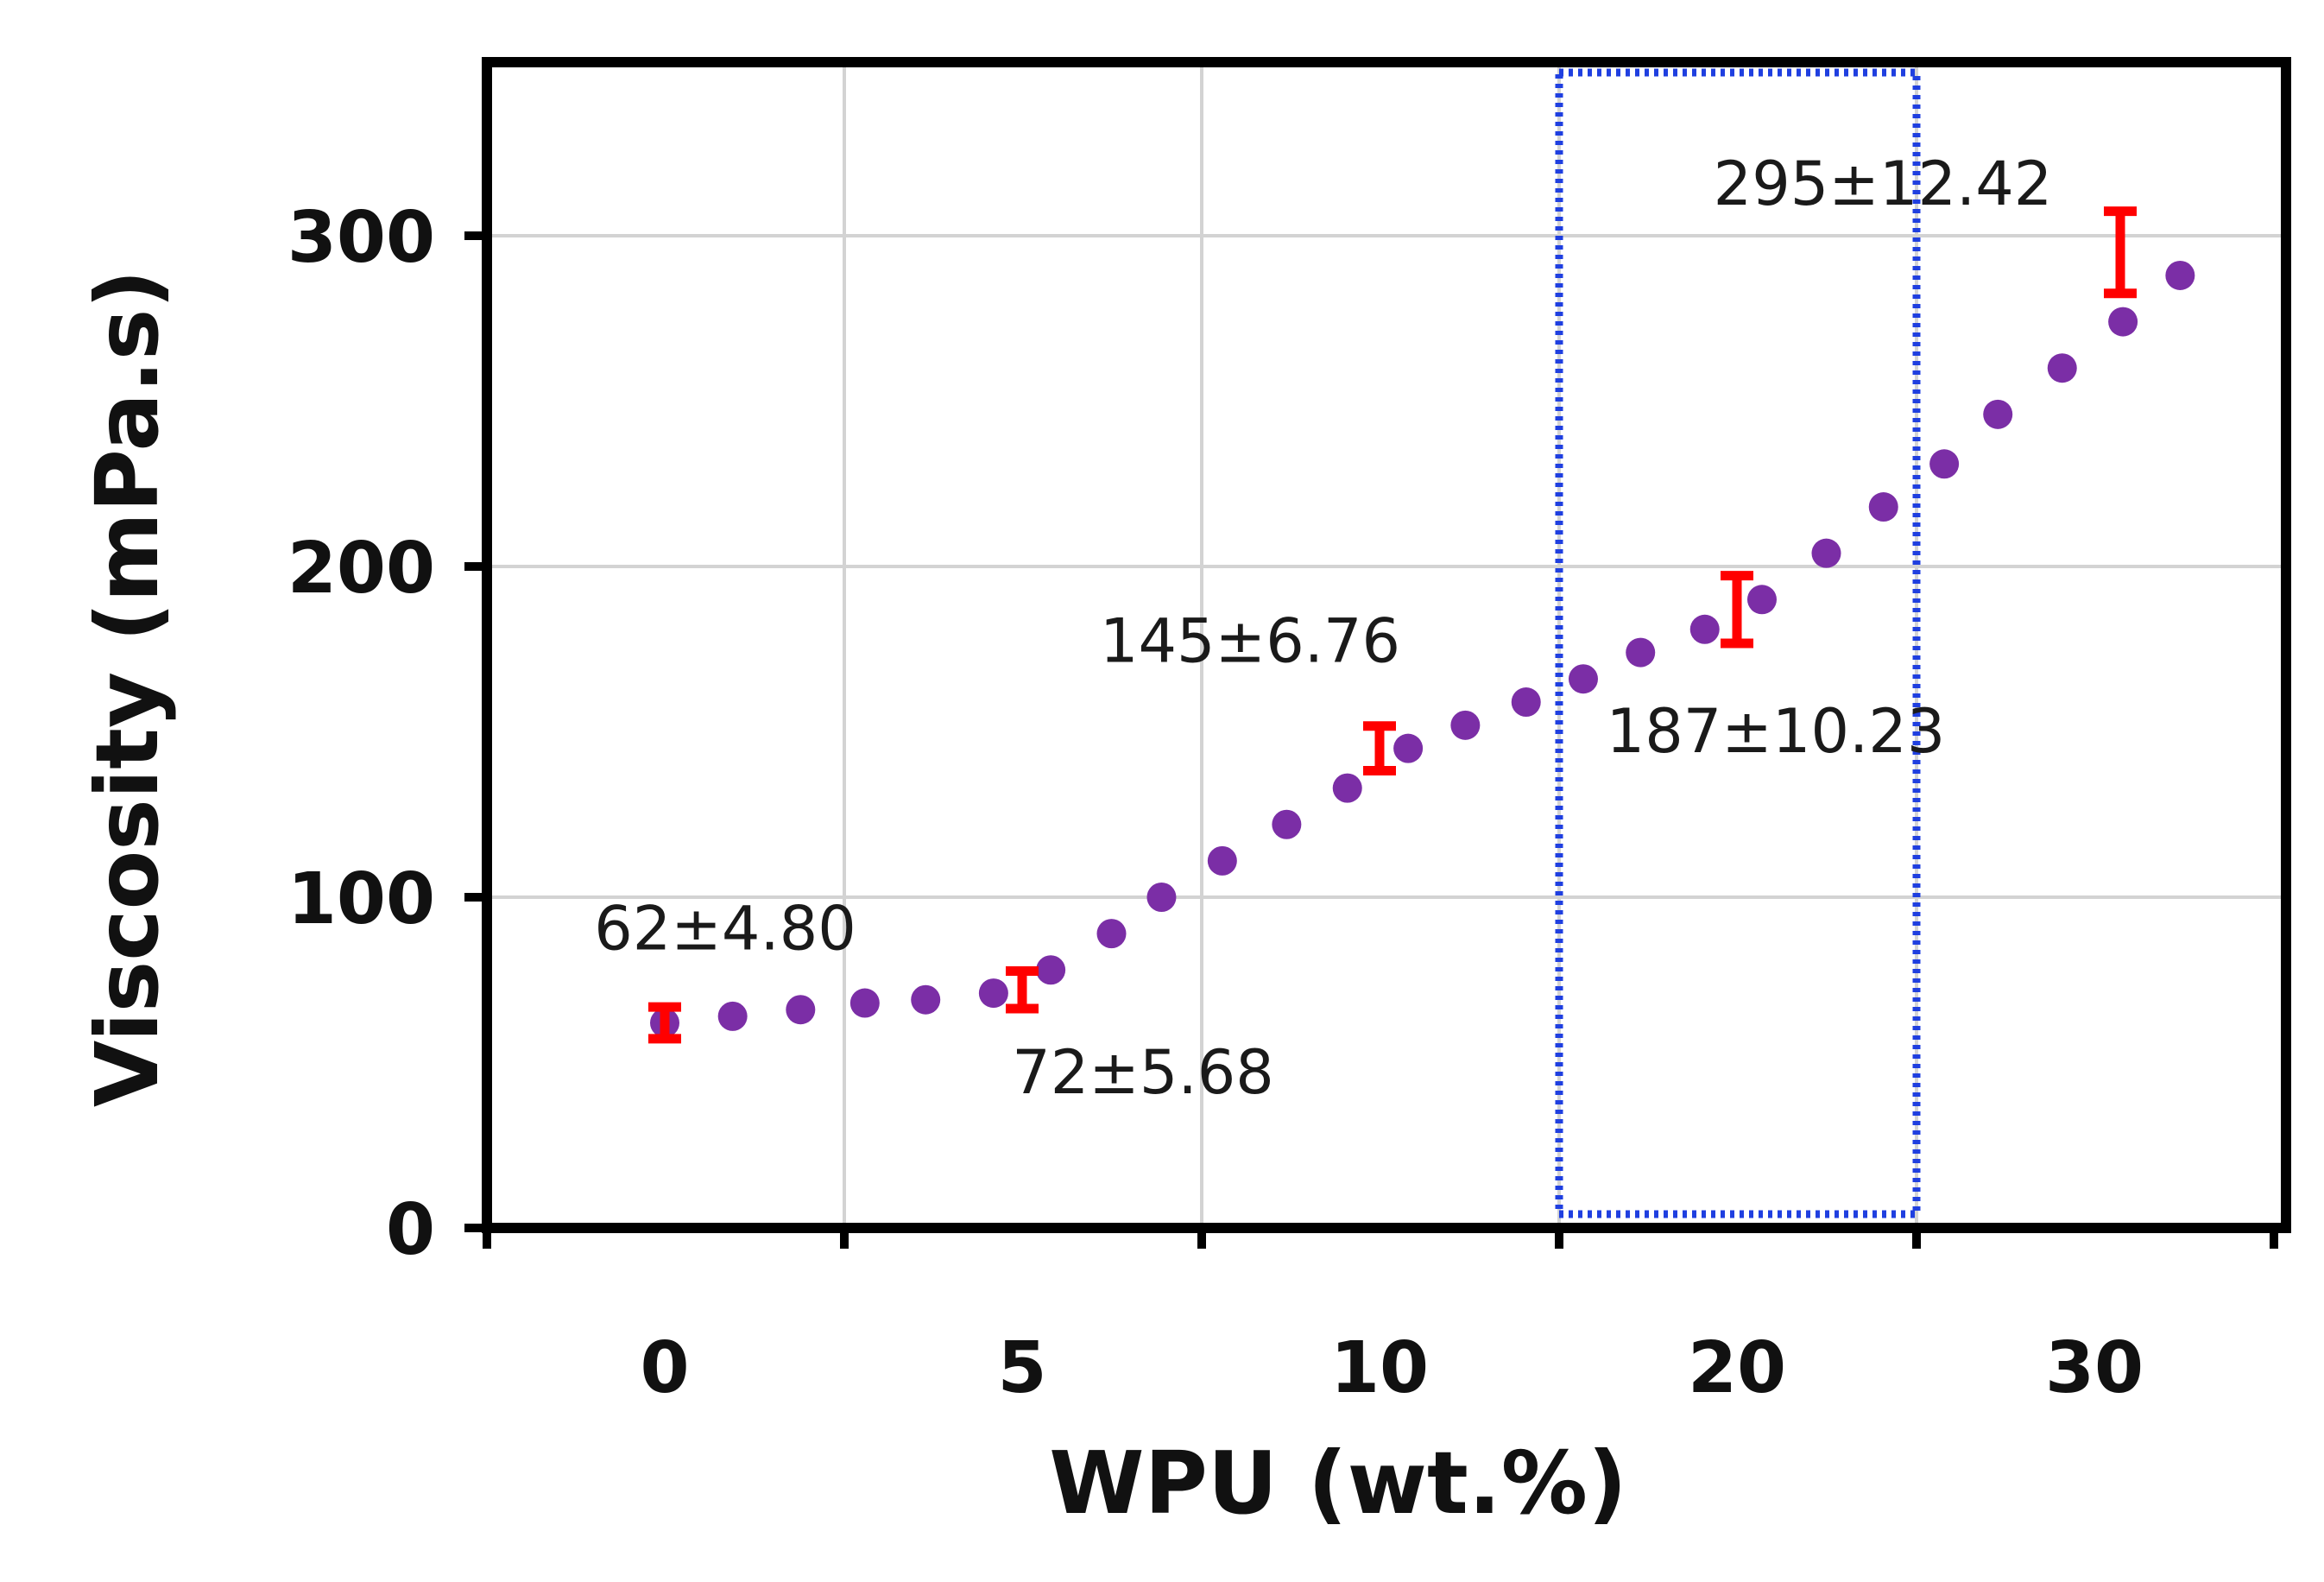  Describe the element at coordinates (361, 238) in the screenshot. I see `y-tick-label: 300` at that location.